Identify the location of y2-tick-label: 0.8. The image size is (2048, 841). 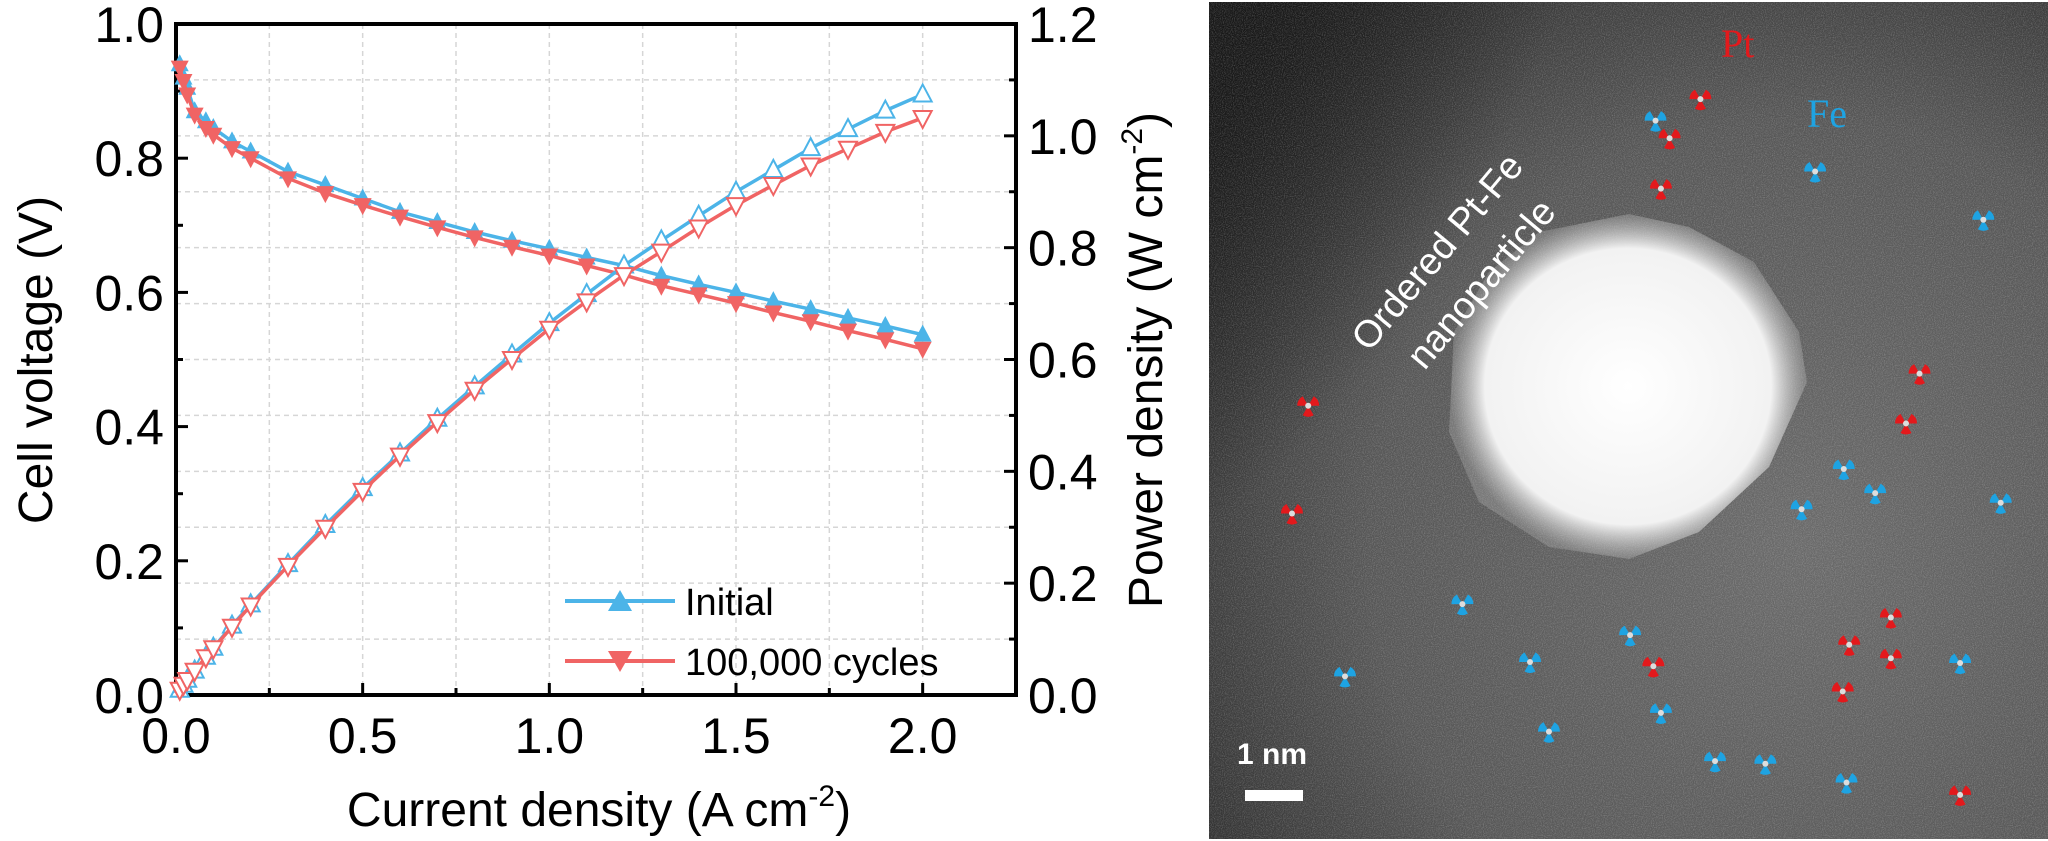
(1063, 249).